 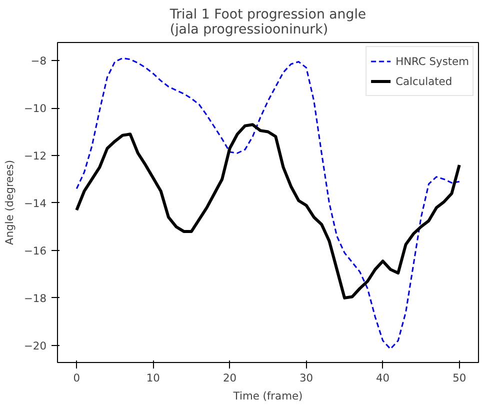 What do you see at coordinates (306, 378) in the screenshot?
I see `x-tick-label: 30` at bounding box center [306, 378].